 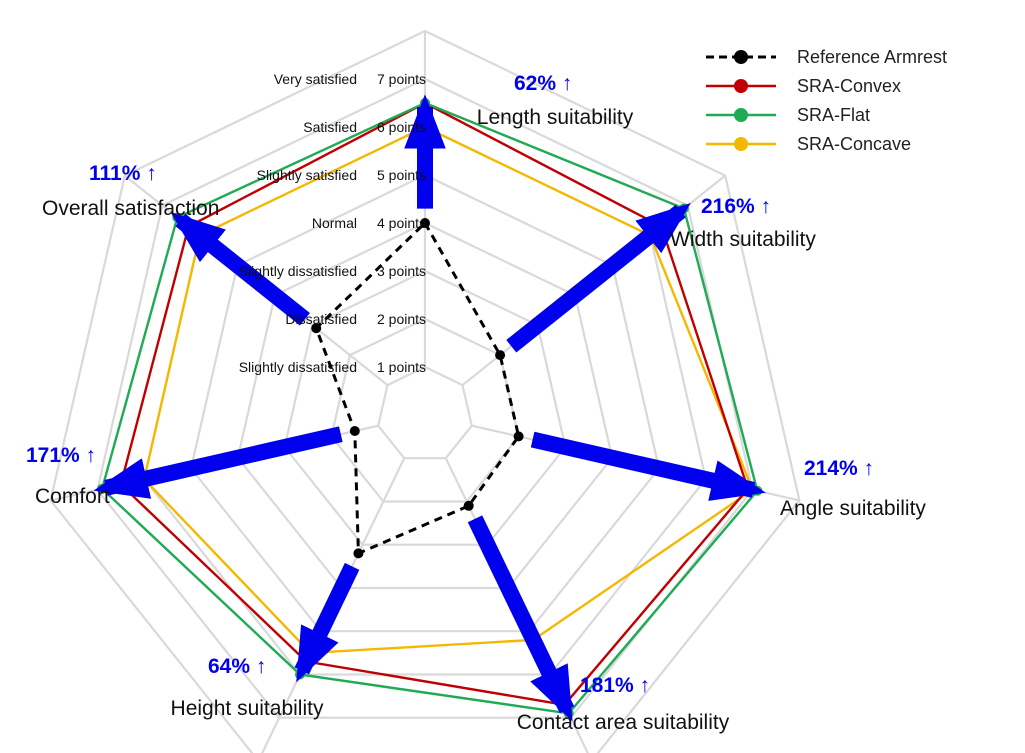 What do you see at coordinates (849, 86) in the screenshot?
I see `legend-label: SRA-Convex` at bounding box center [849, 86].